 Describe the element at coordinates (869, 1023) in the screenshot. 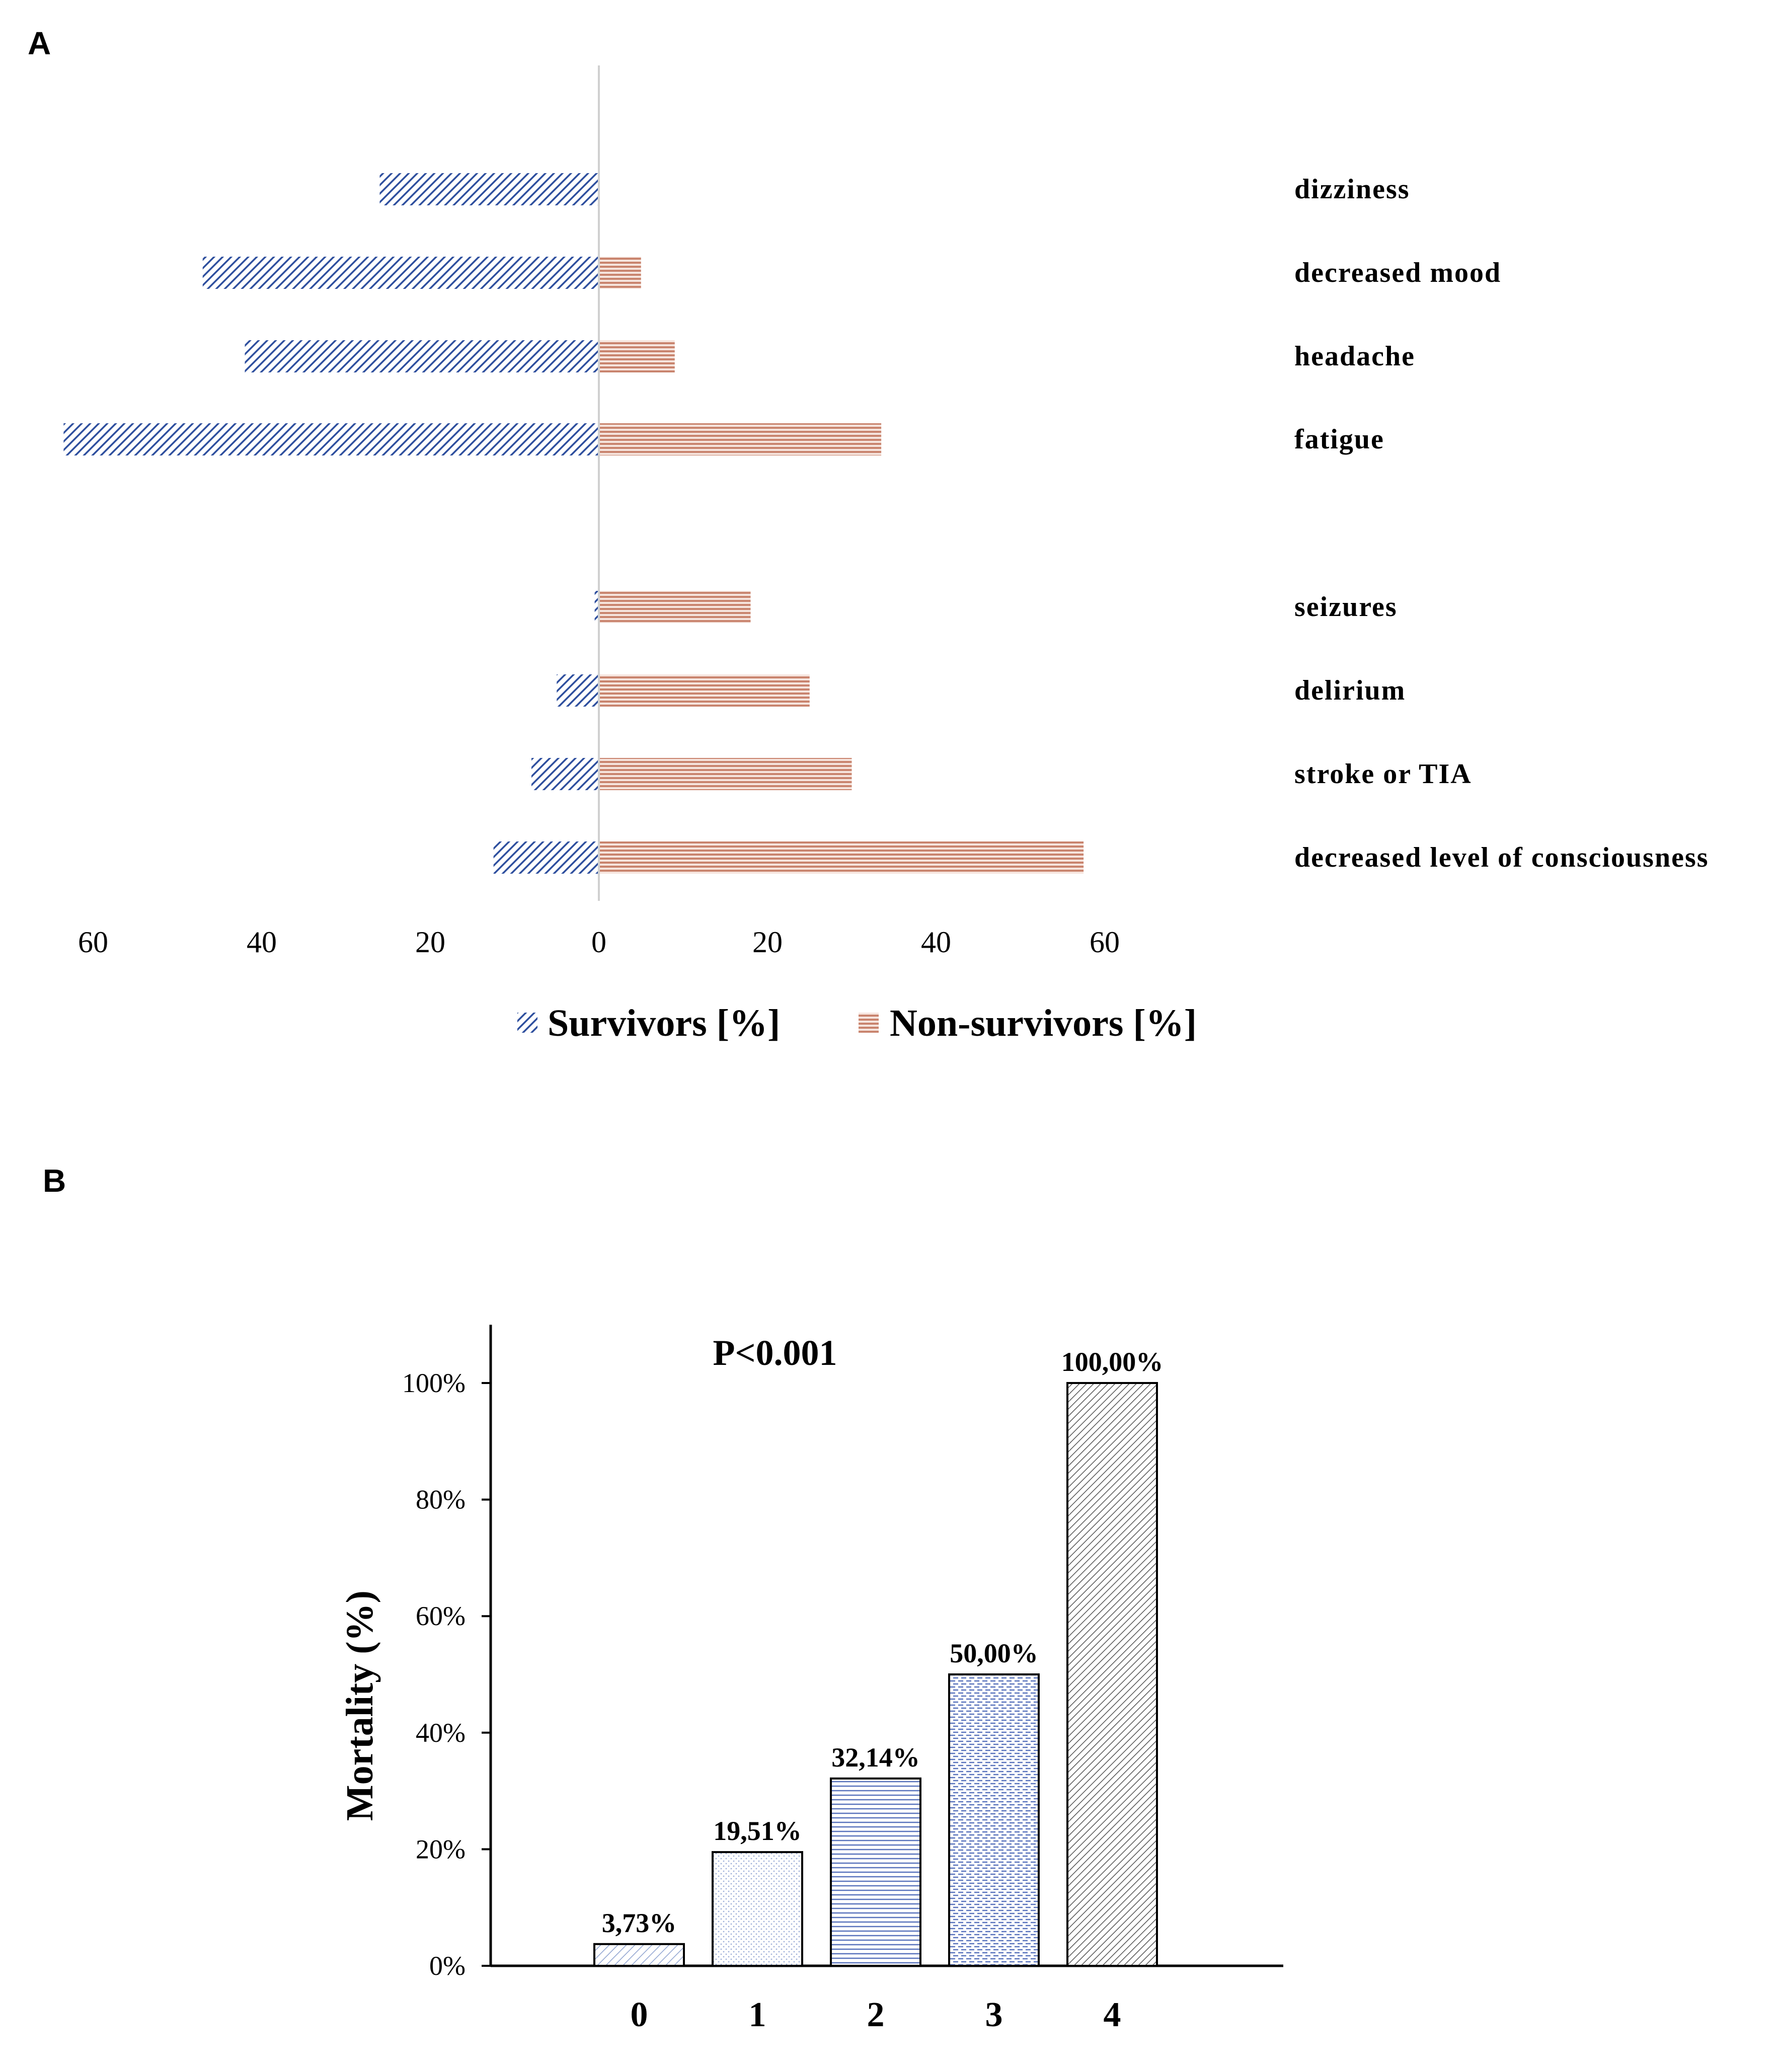

I see `legend-swatch-non-survivors` at that location.